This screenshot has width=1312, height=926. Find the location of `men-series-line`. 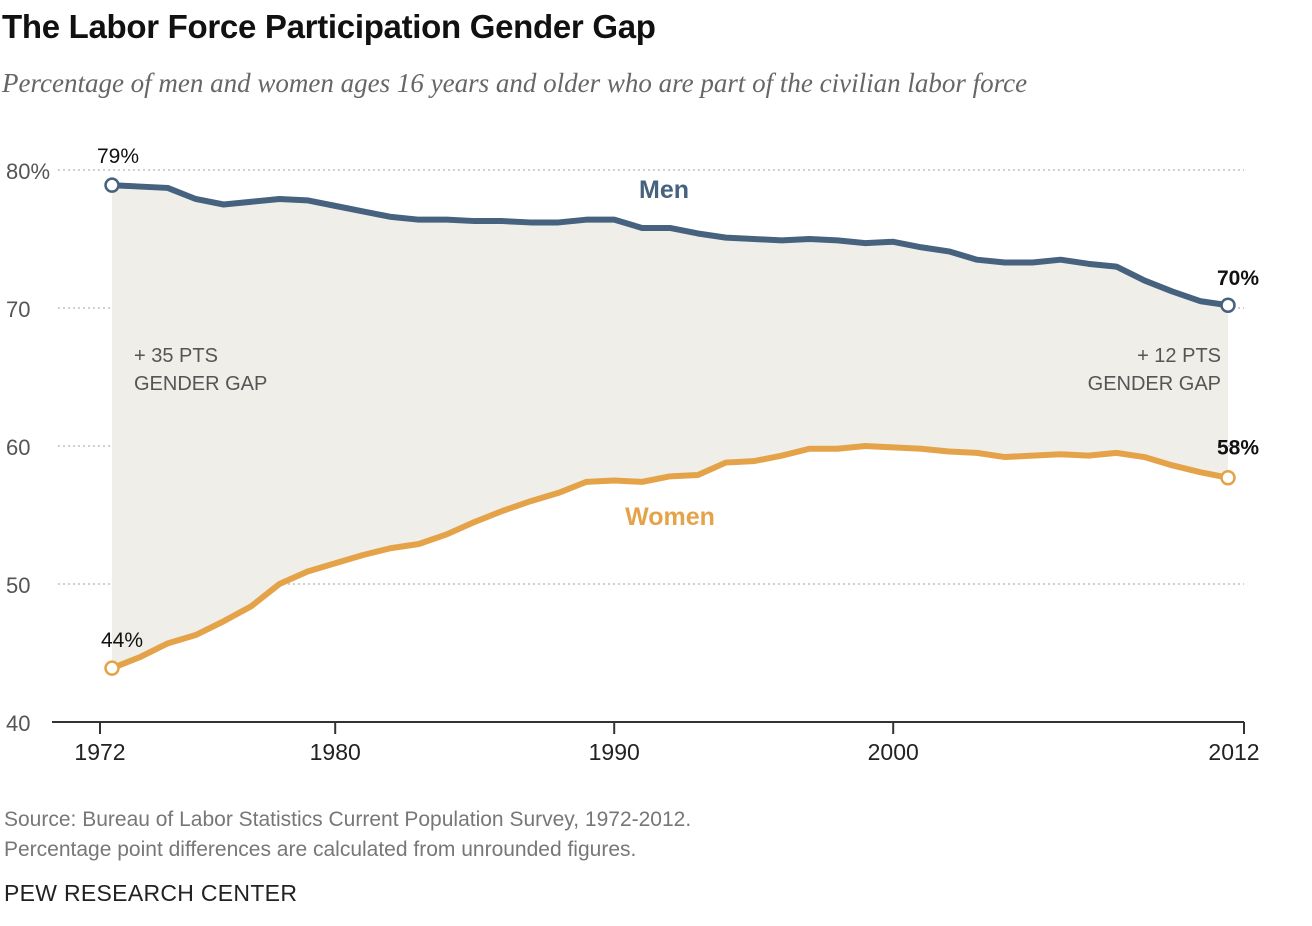

men-series-line is located at coordinates (670, 245).